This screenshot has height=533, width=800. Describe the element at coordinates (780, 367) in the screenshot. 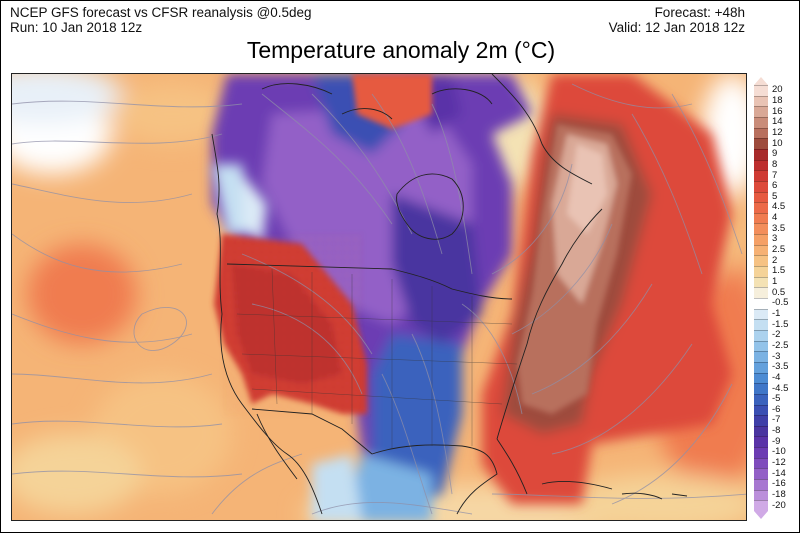

I see `colorbar-label: -3.5` at that location.